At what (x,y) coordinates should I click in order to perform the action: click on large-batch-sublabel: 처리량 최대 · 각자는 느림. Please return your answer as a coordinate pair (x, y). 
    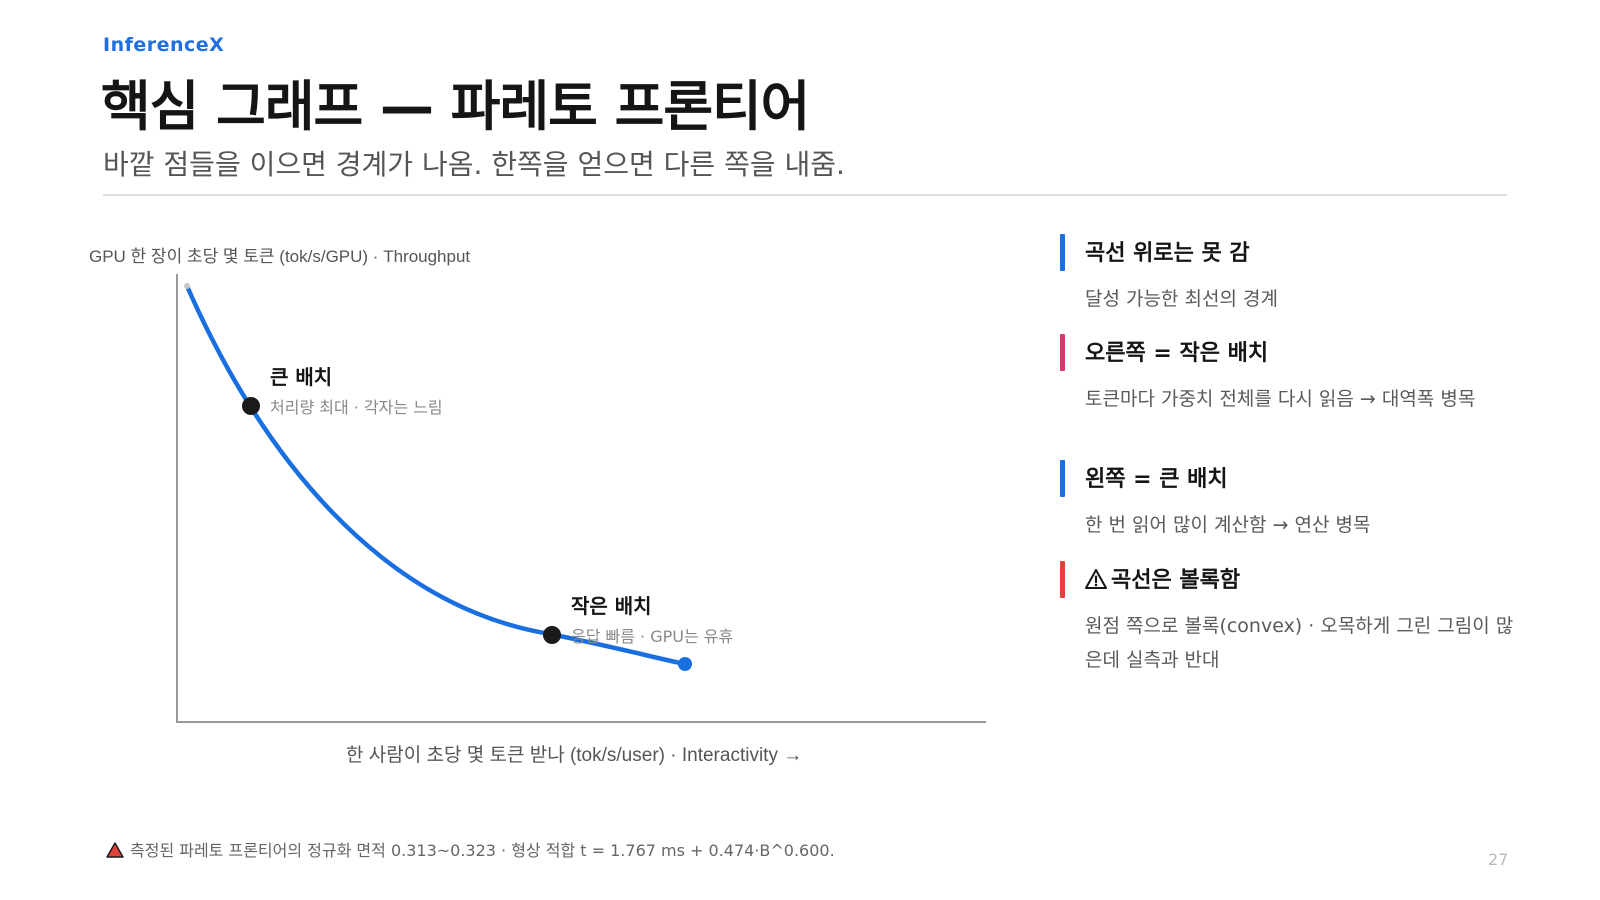
    Looking at the image, I should click on (356, 407).